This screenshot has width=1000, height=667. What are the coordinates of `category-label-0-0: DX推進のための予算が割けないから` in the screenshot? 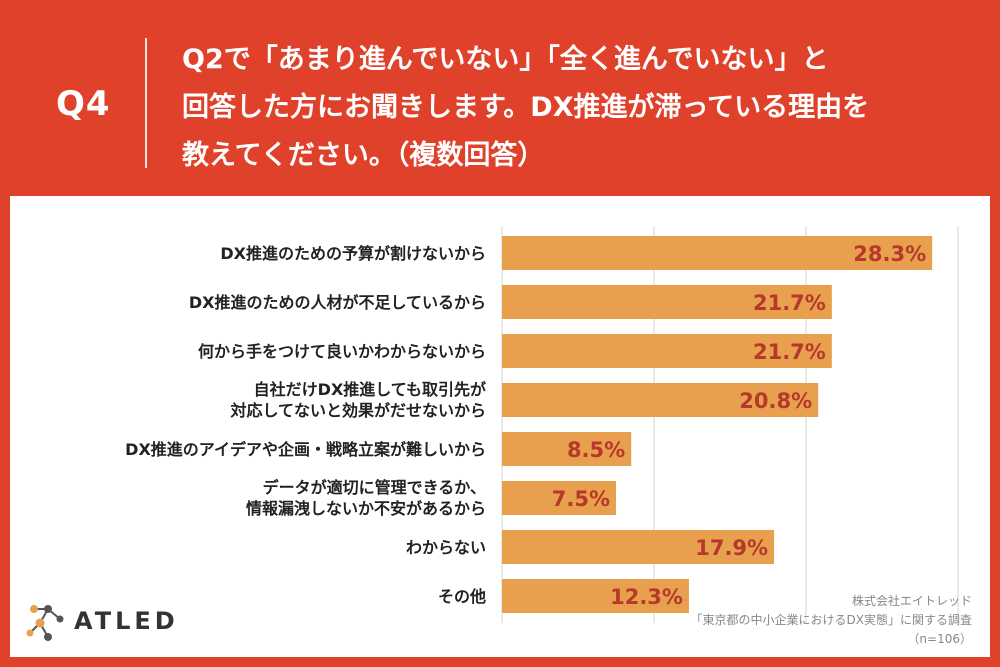 It's located at (353, 253).